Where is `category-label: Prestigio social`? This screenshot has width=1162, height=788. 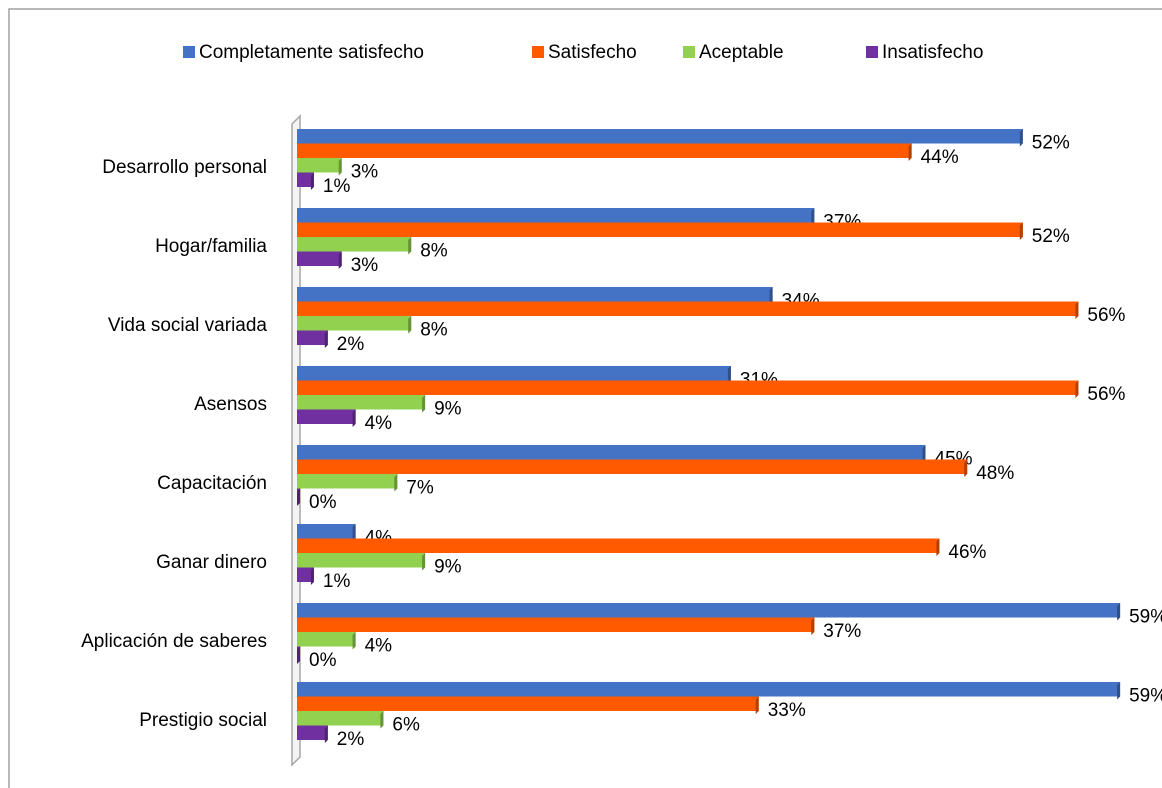
category-label: Prestigio social is located at coordinates (203, 720).